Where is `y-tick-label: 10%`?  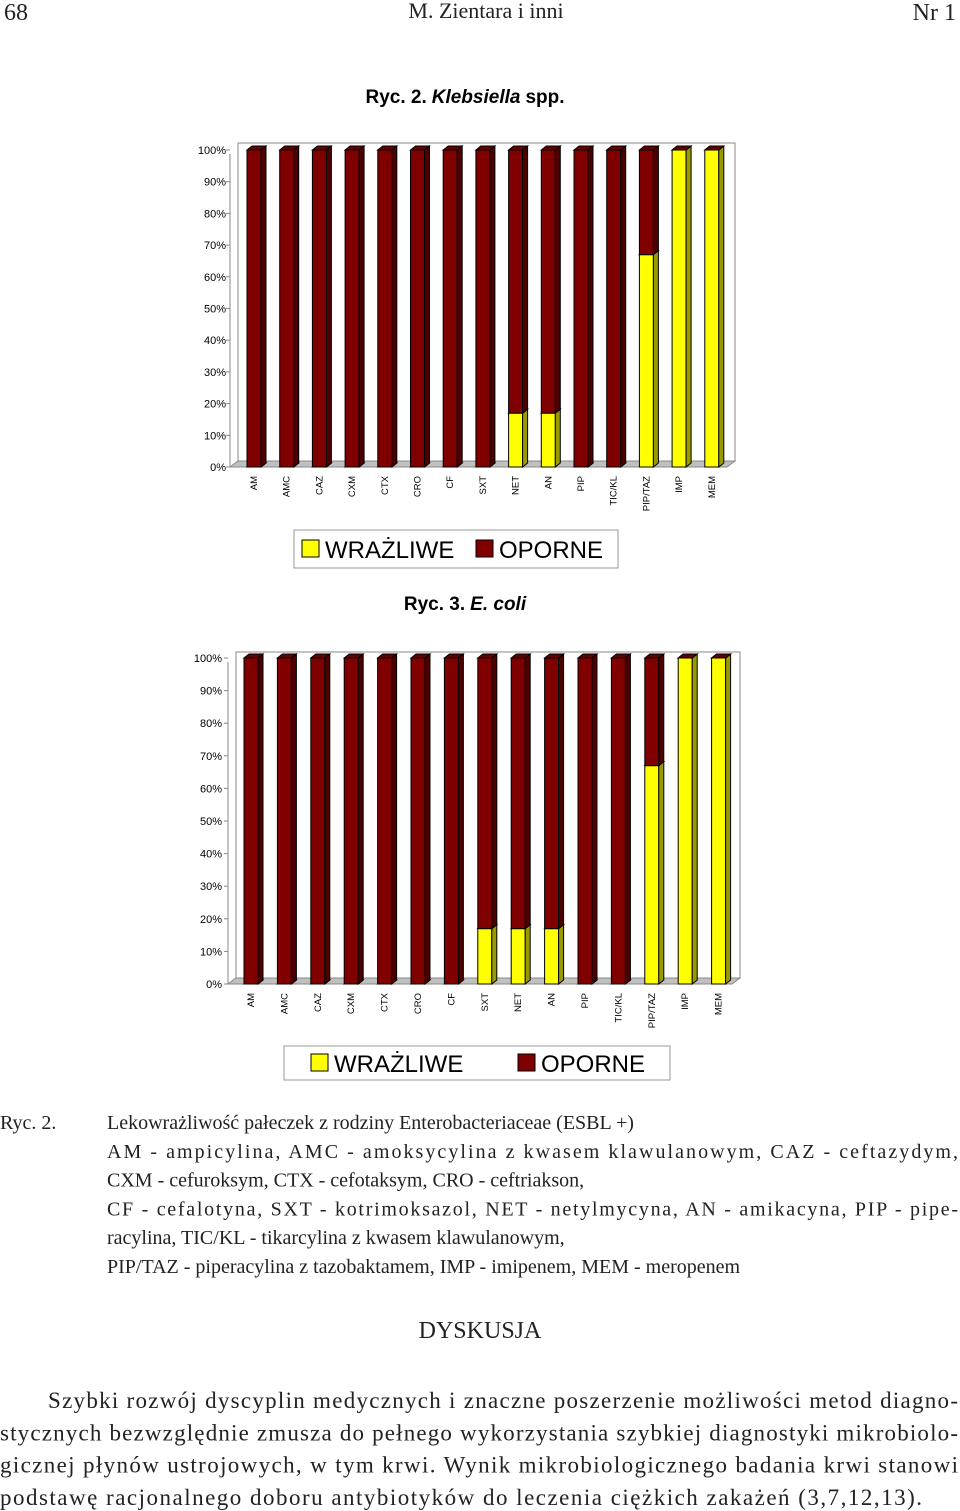
y-tick-label: 10% is located at coordinates (215, 436).